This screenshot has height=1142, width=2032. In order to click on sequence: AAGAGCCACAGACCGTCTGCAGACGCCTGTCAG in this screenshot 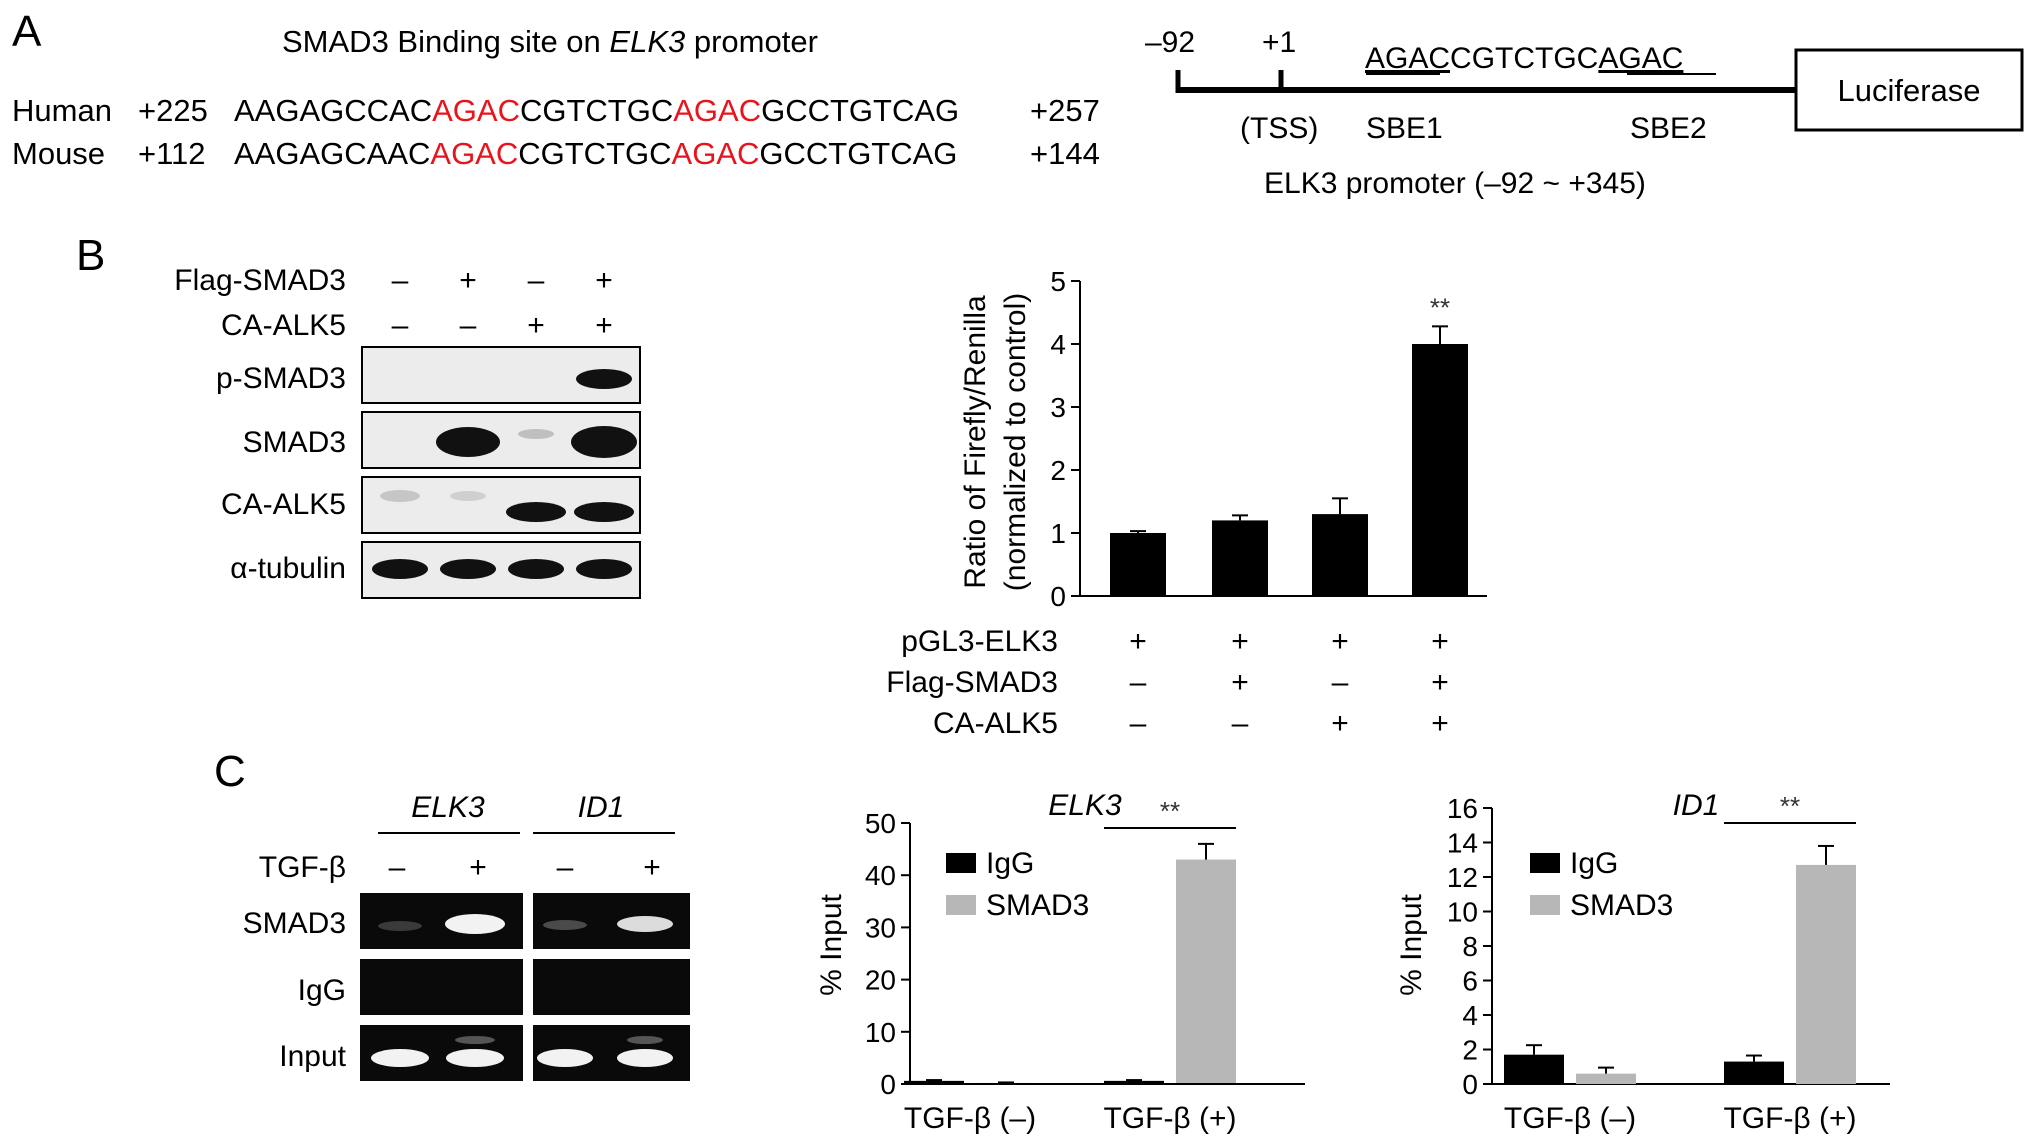, I will do `click(596, 110)`.